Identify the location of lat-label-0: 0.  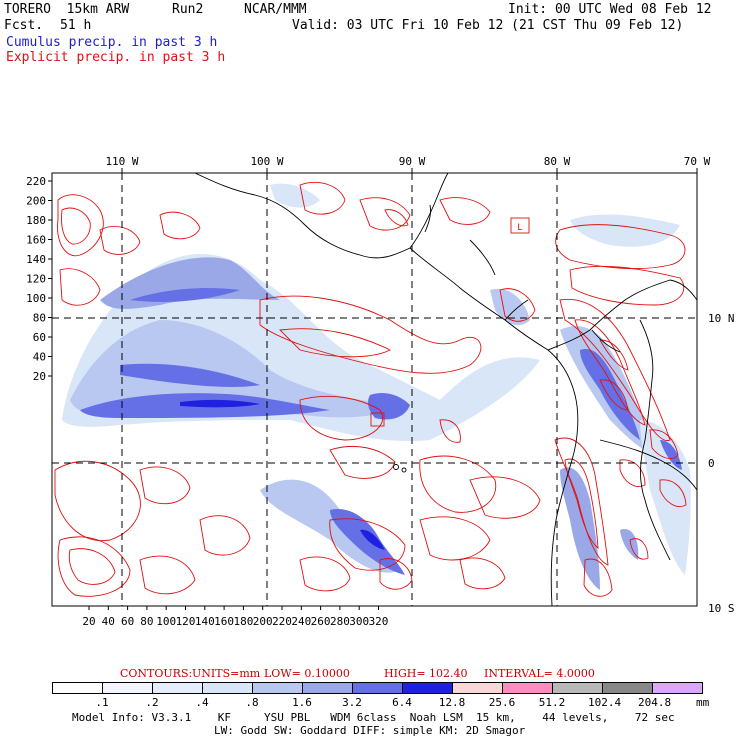
(711, 463).